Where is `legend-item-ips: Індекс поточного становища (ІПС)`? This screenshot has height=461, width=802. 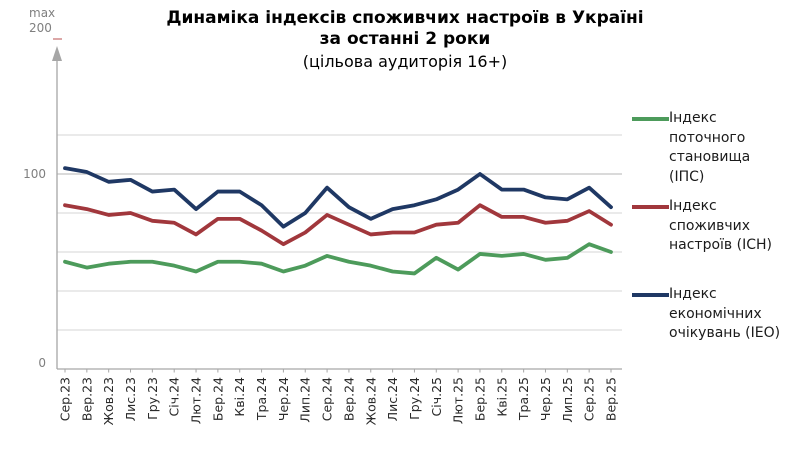 legend-item-ips: Індекс поточного становища (ІПС) is located at coordinates (716, 153).